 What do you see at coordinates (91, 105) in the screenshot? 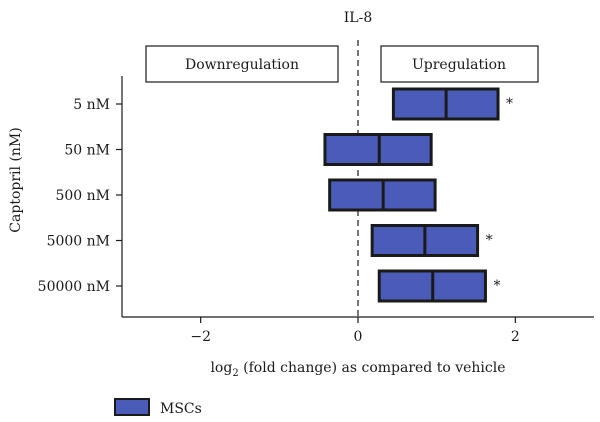
I see `y-tick-label-0: 5 nM` at bounding box center [91, 105].